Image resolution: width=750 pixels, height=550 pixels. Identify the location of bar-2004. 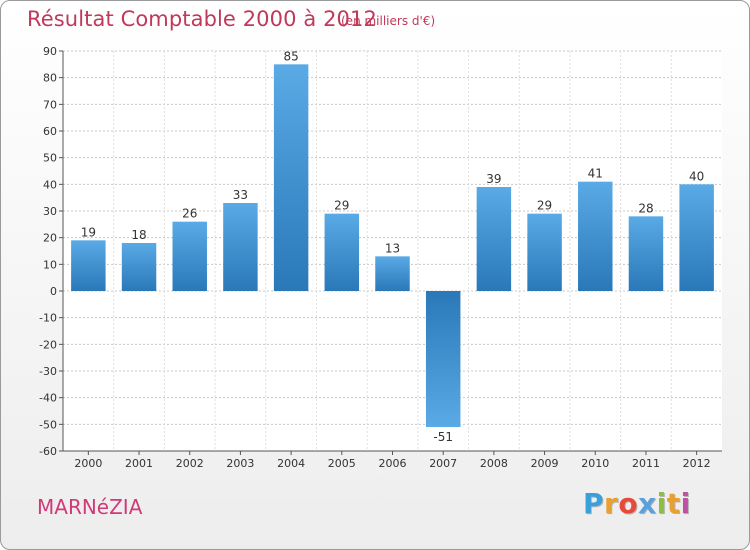
(291, 177).